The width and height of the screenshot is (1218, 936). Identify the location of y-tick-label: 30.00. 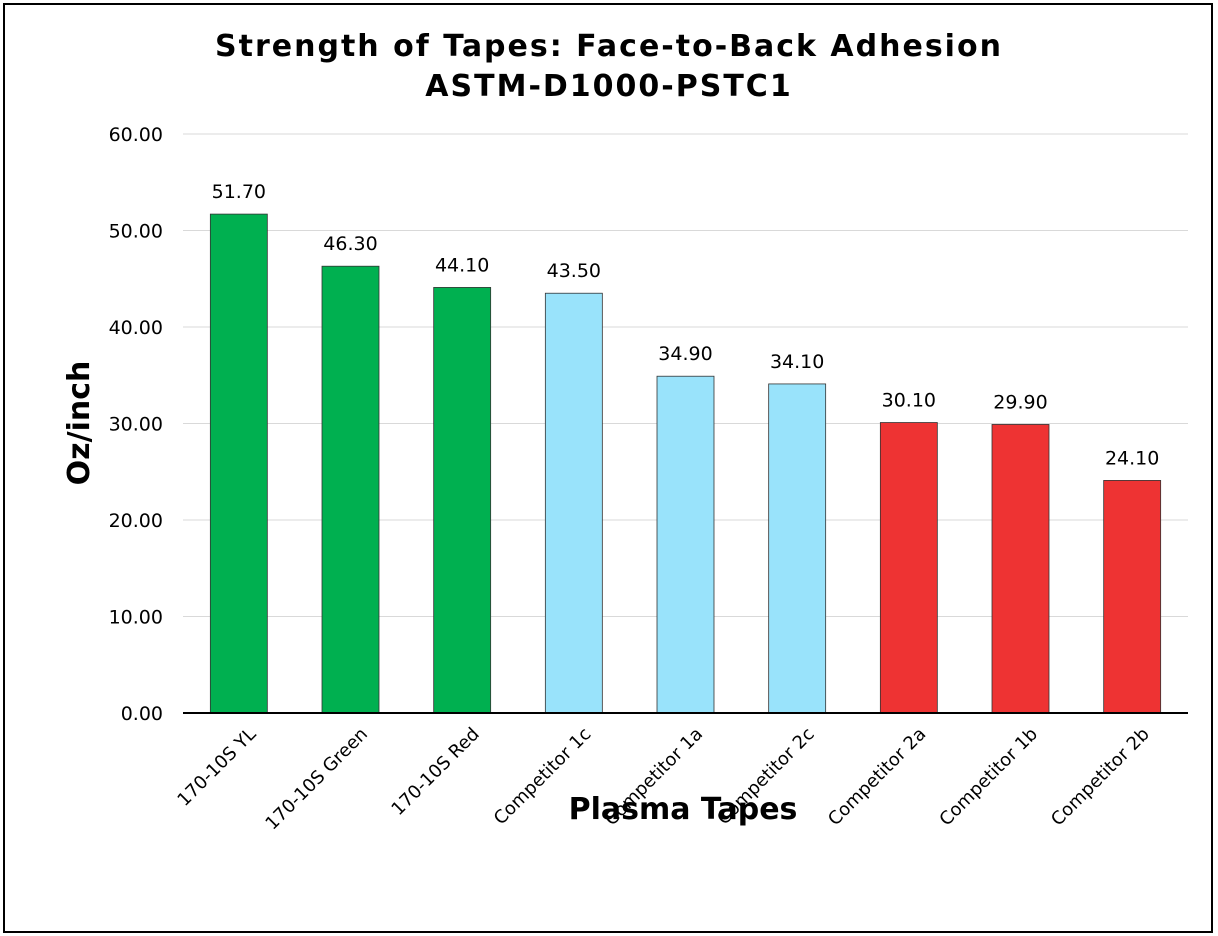
(136, 425).